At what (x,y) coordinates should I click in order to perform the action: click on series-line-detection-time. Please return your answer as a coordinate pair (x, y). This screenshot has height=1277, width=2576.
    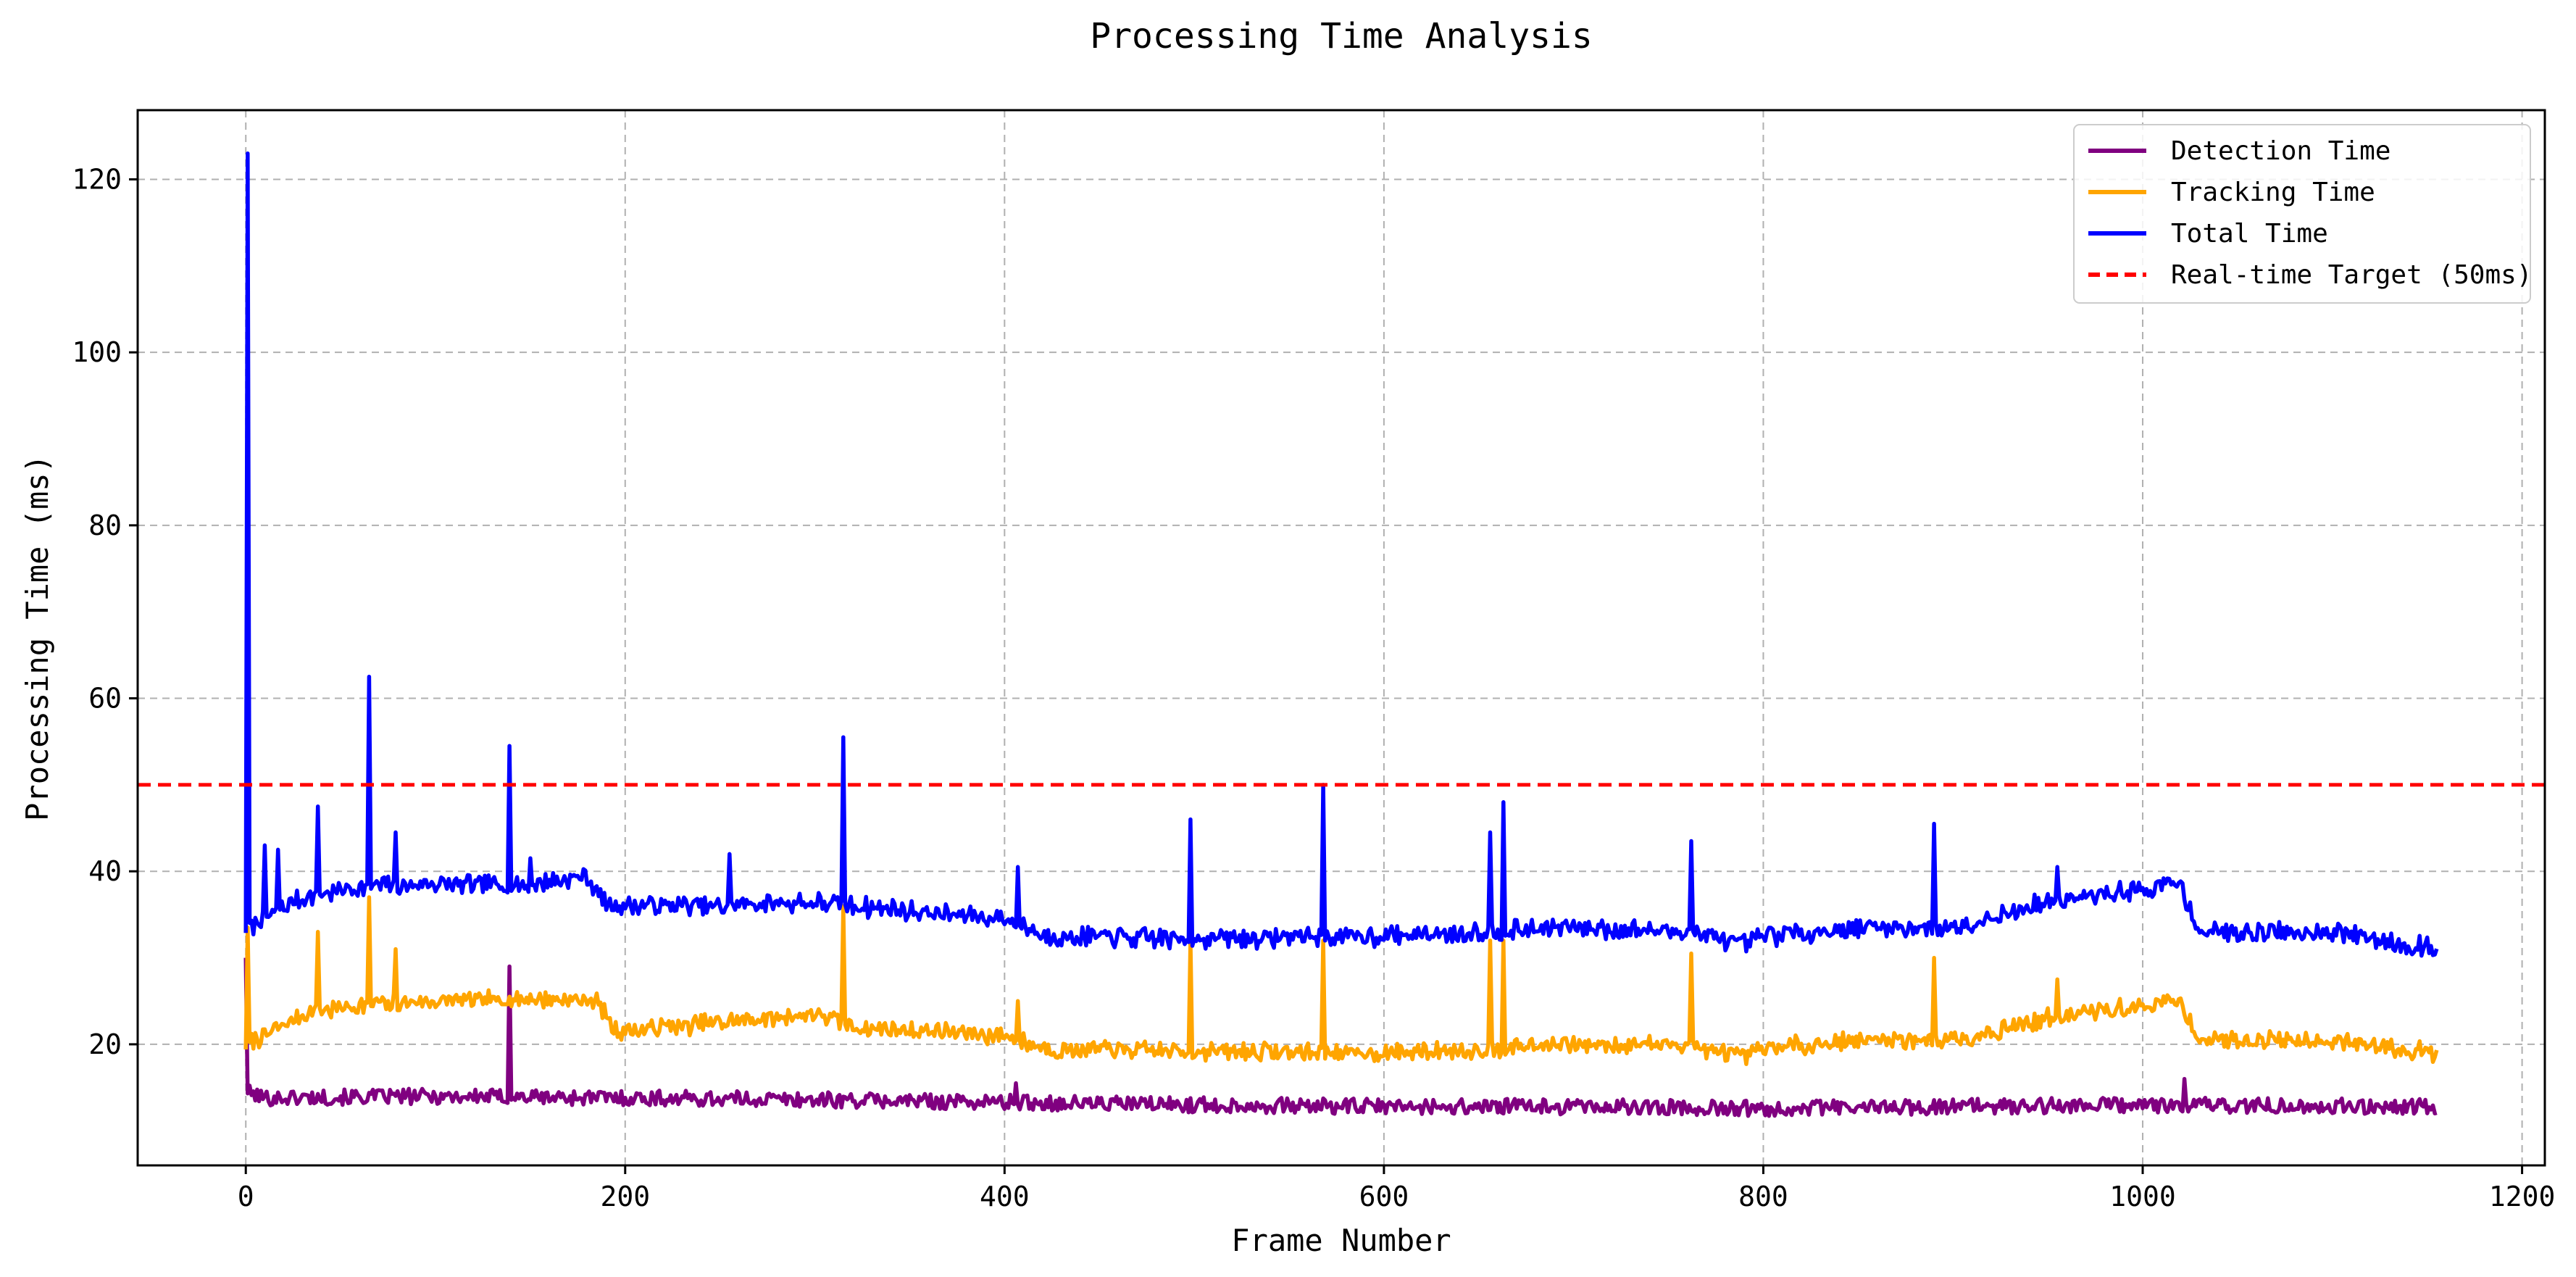
    Looking at the image, I should click on (1340, 1037).